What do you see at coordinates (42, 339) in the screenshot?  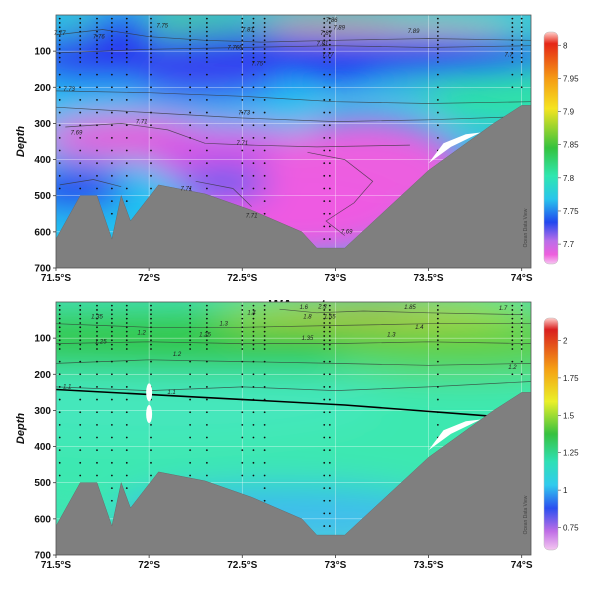 I see `y-tick-label: 100` at bounding box center [42, 339].